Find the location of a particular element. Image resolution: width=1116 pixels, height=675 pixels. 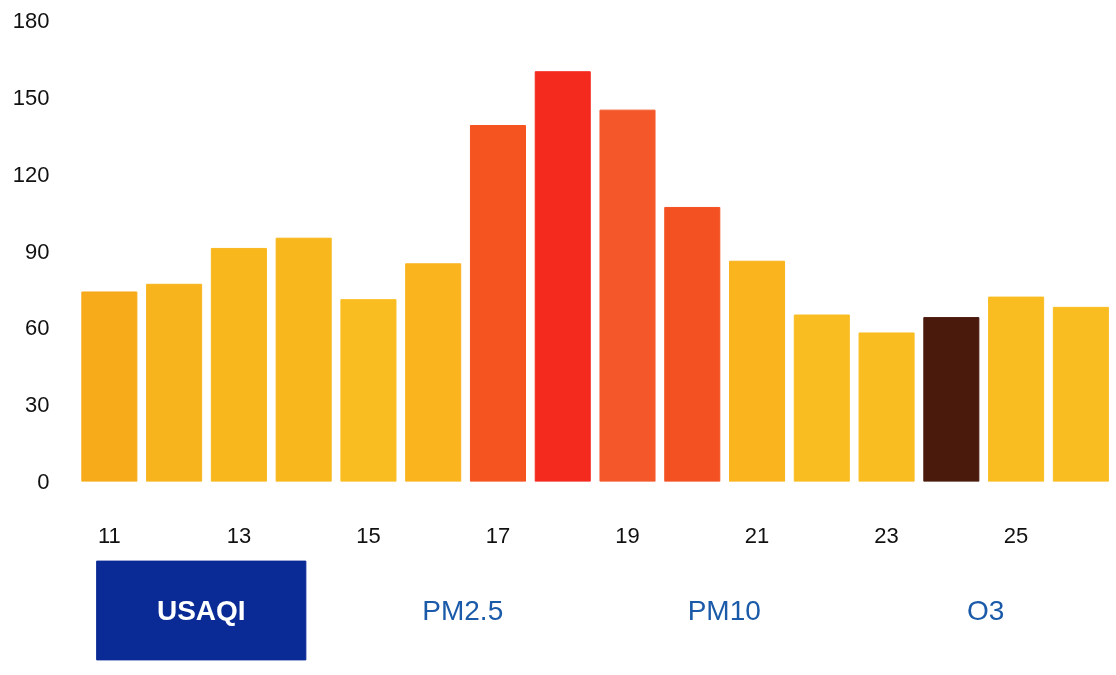

x-tick-label: 19 is located at coordinates (627, 535).